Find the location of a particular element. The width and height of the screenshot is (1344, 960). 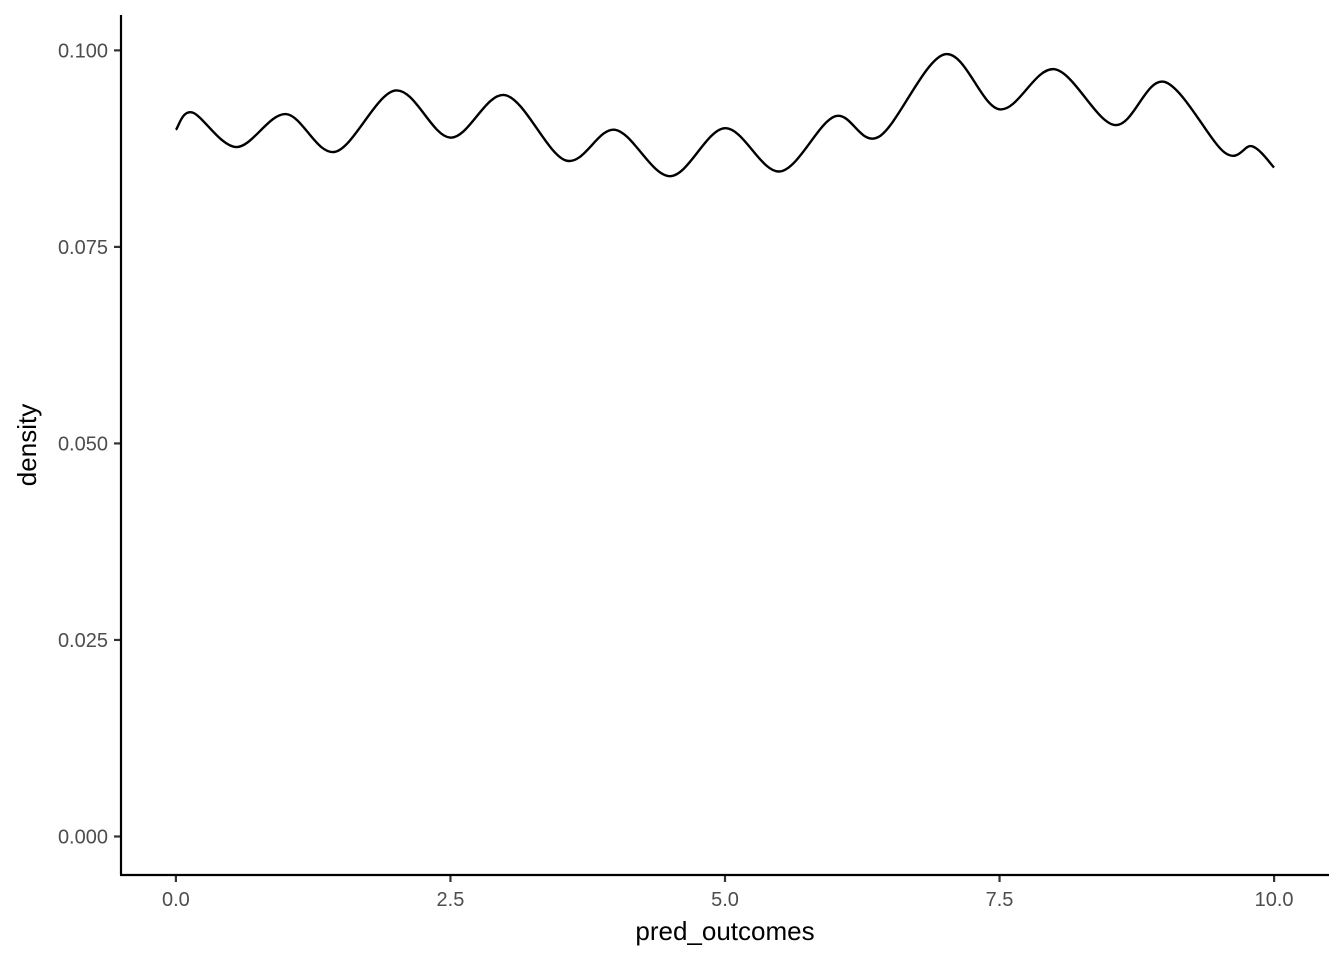

x-tick-label: 7.5 is located at coordinates (1000, 900).